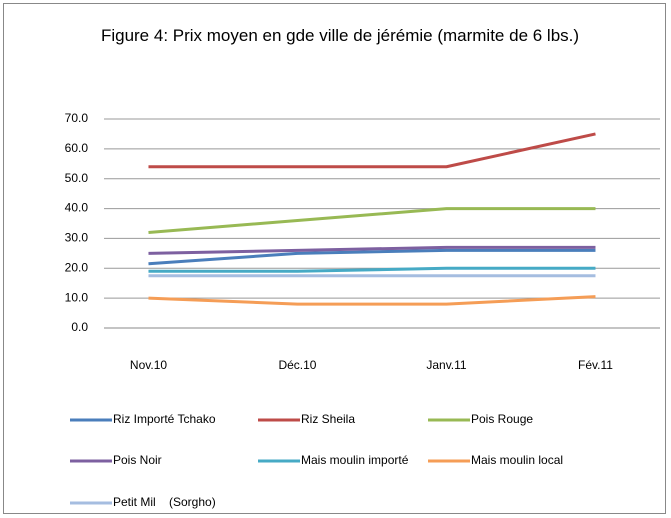 The height and width of the screenshot is (518, 671). Describe the element at coordinates (77, 148) in the screenshot. I see `y-tick-label: 60.0` at that location.